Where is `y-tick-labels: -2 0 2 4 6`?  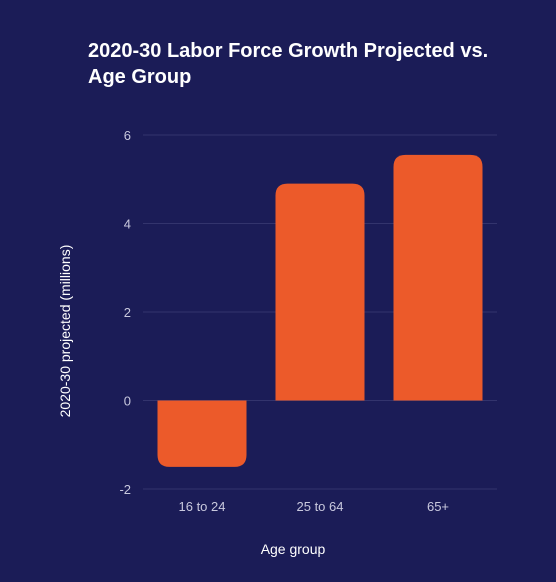
y-tick-labels: -2 0 2 4 6 is located at coordinates (125, 312).